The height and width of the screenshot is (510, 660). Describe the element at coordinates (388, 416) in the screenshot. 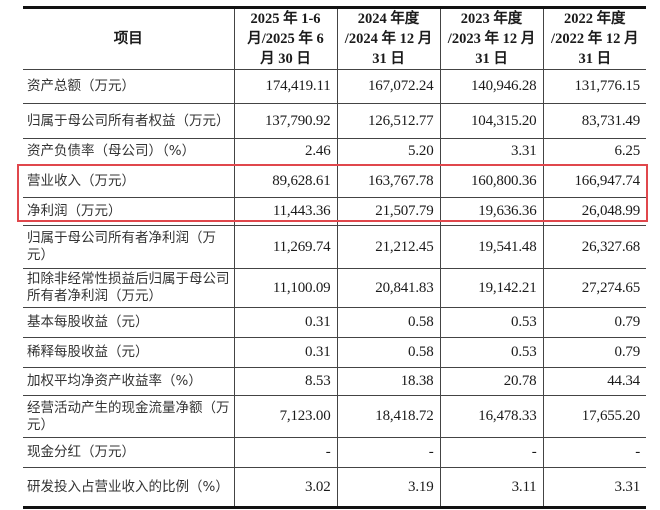

I see `cell-value: 18,418.72` at that location.